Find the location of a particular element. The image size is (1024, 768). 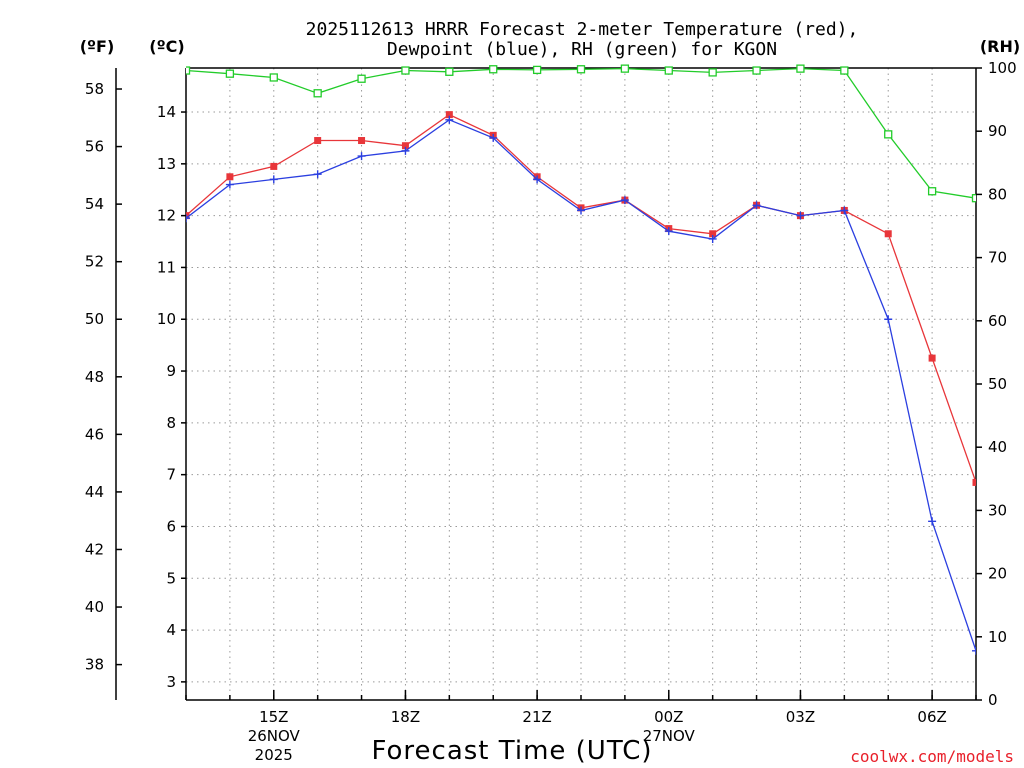

series-relative-humidity is located at coordinates (581, 133).